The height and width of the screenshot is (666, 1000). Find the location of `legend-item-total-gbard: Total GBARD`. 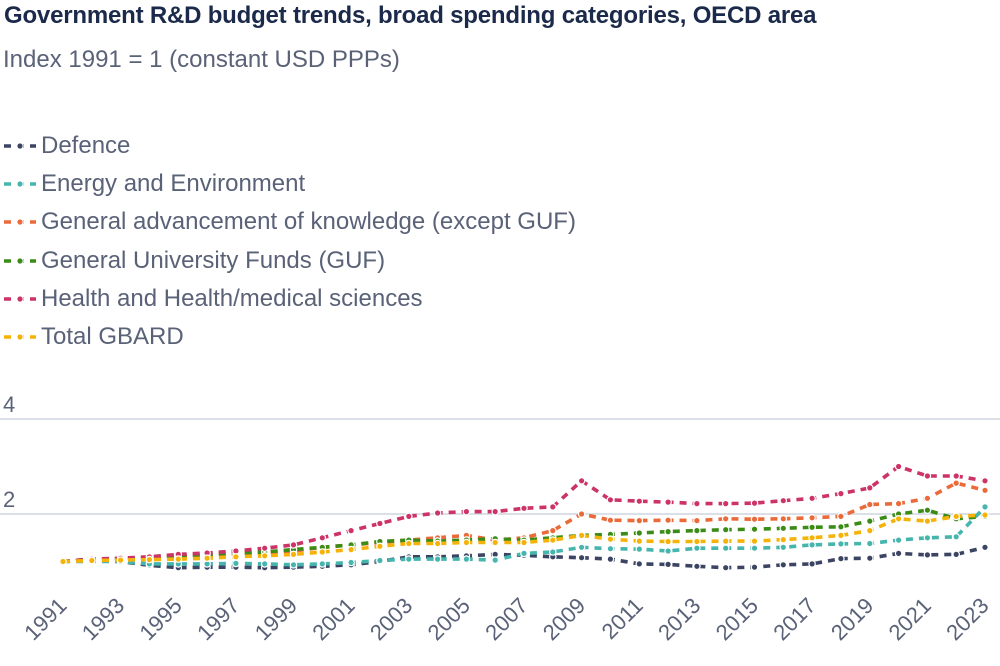

legend-item-total-gbard: Total GBARD is located at coordinates (289, 337).